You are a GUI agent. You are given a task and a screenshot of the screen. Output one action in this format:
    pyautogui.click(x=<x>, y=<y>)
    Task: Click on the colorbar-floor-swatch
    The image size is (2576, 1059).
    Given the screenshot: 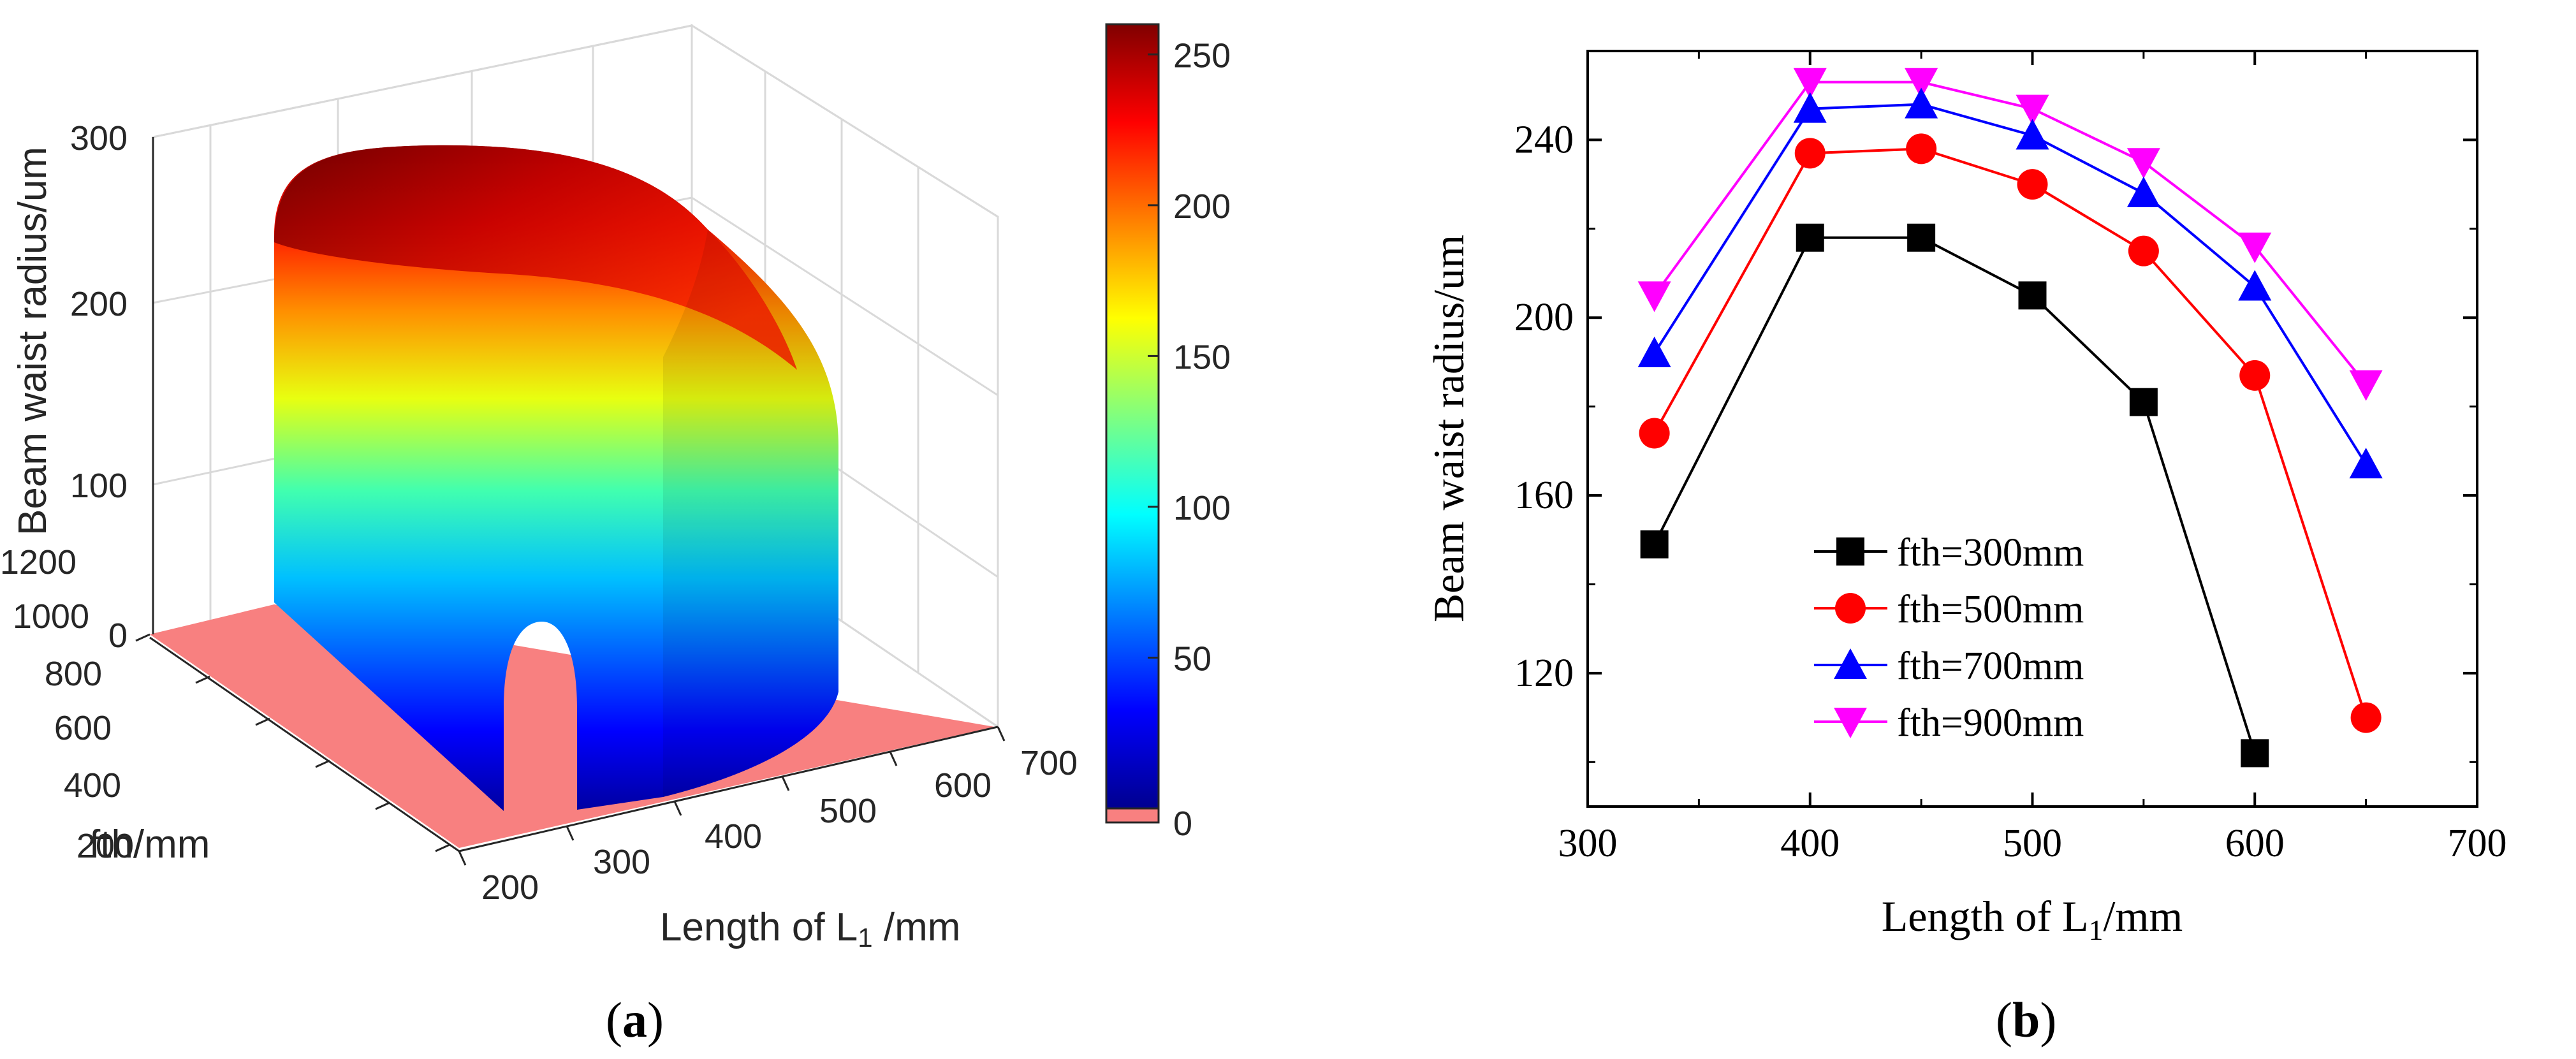 What is the action you would take?
    pyautogui.click(x=1132, y=815)
    